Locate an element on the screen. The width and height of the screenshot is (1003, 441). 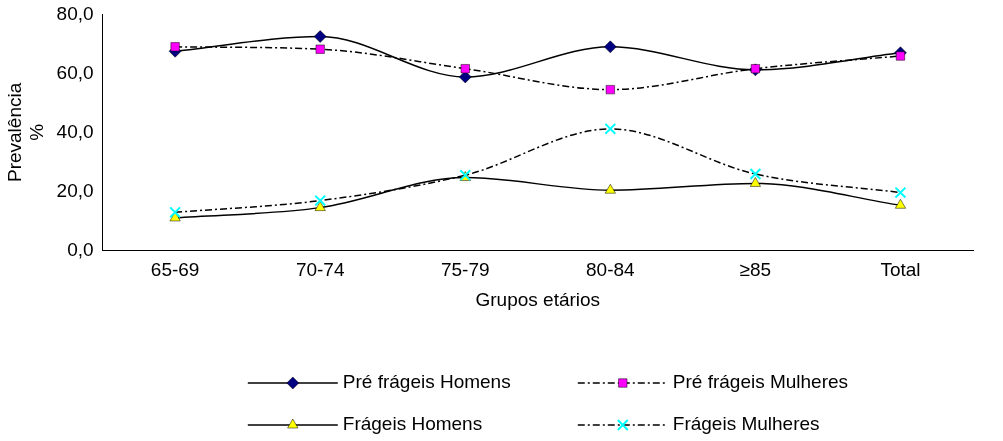
x-tick-label: ≥85 is located at coordinates (755, 270).